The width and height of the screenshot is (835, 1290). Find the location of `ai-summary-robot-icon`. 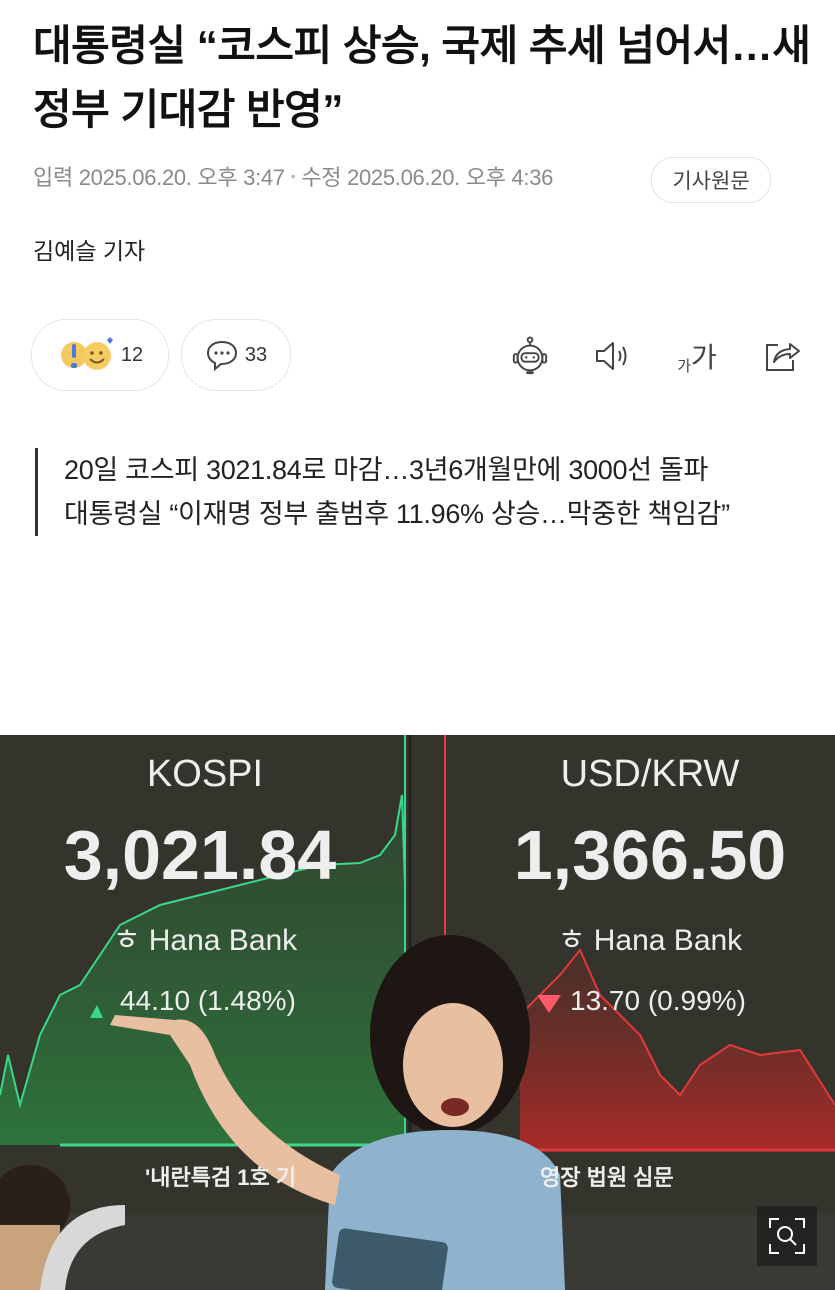

ai-summary-robot-icon is located at coordinates (530, 355).